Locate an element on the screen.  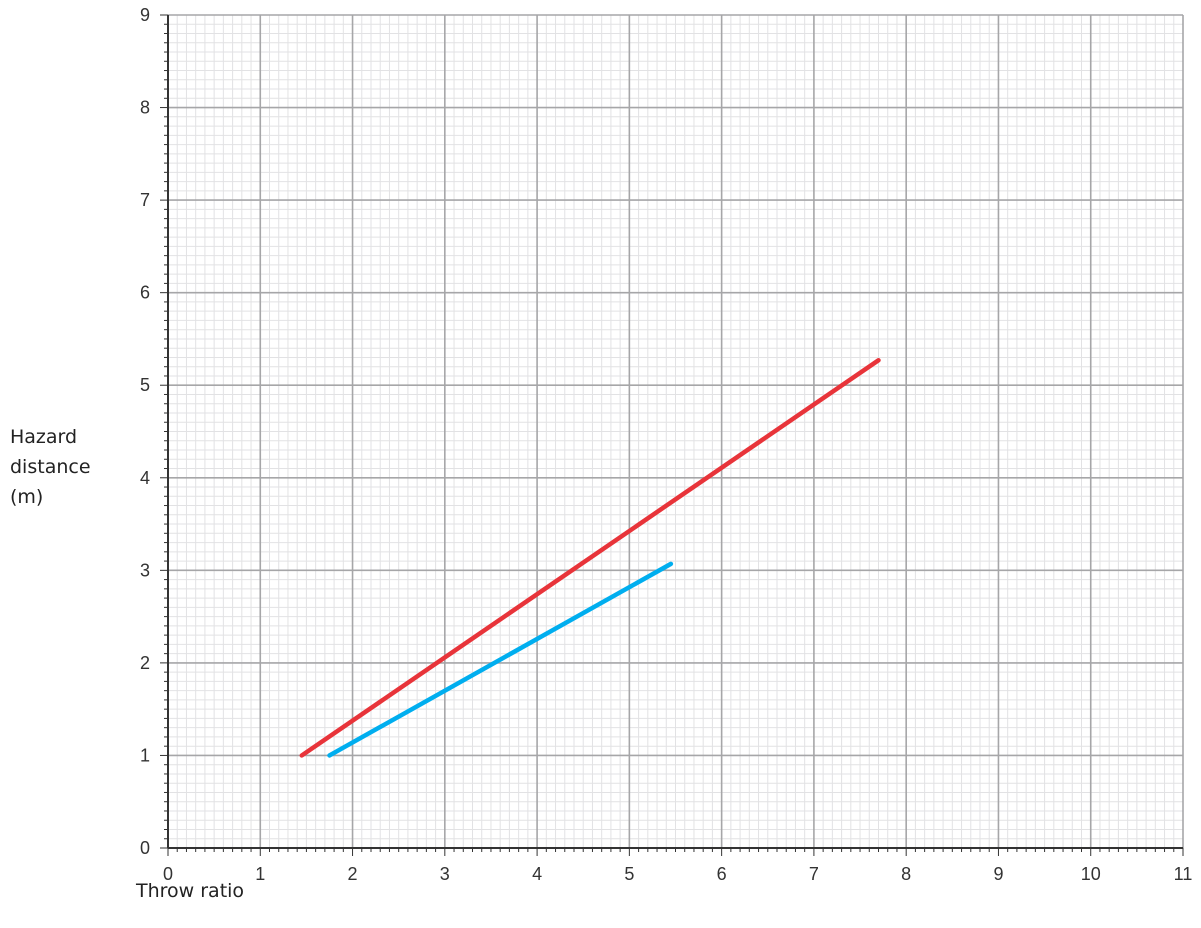
y-tick-label: 5 is located at coordinates (145, 385).